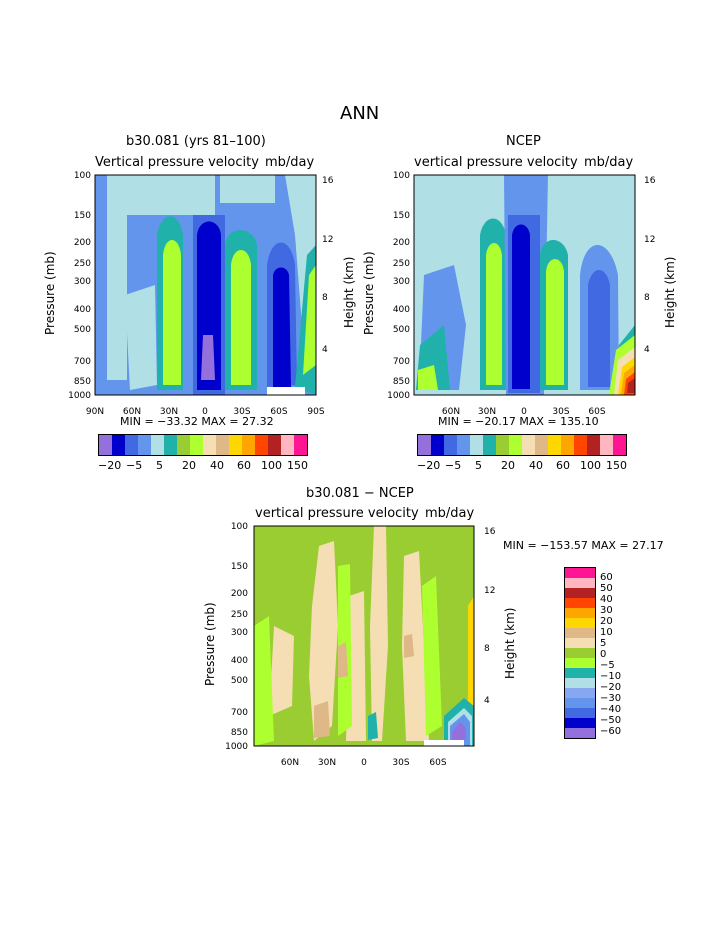  Describe the element at coordinates (401, 330) in the screenshot. I see `p2-ytick-label: 500` at that location.